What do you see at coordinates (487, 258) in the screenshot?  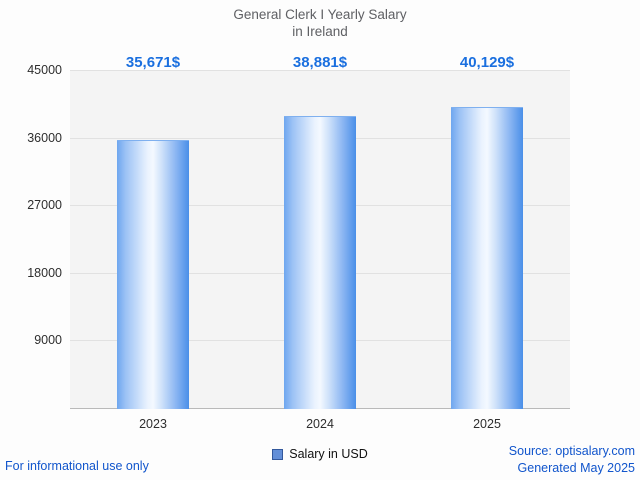 I see `bar-2025` at bounding box center [487, 258].